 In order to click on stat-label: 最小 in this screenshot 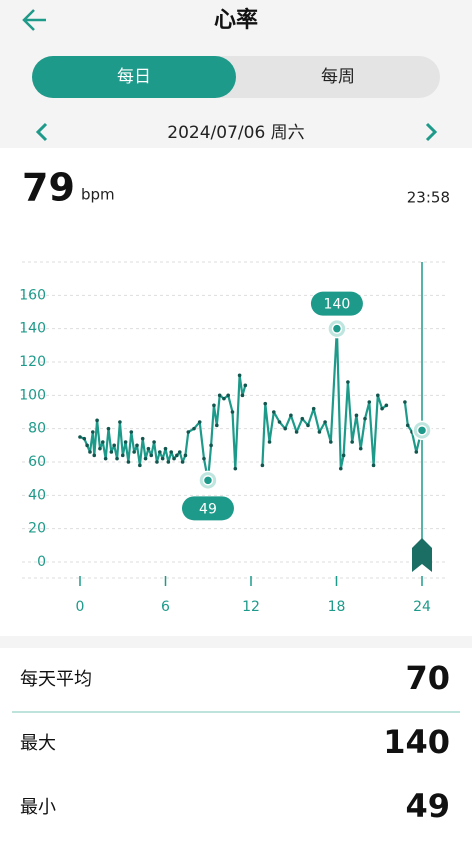, I will do `click(38, 807)`.